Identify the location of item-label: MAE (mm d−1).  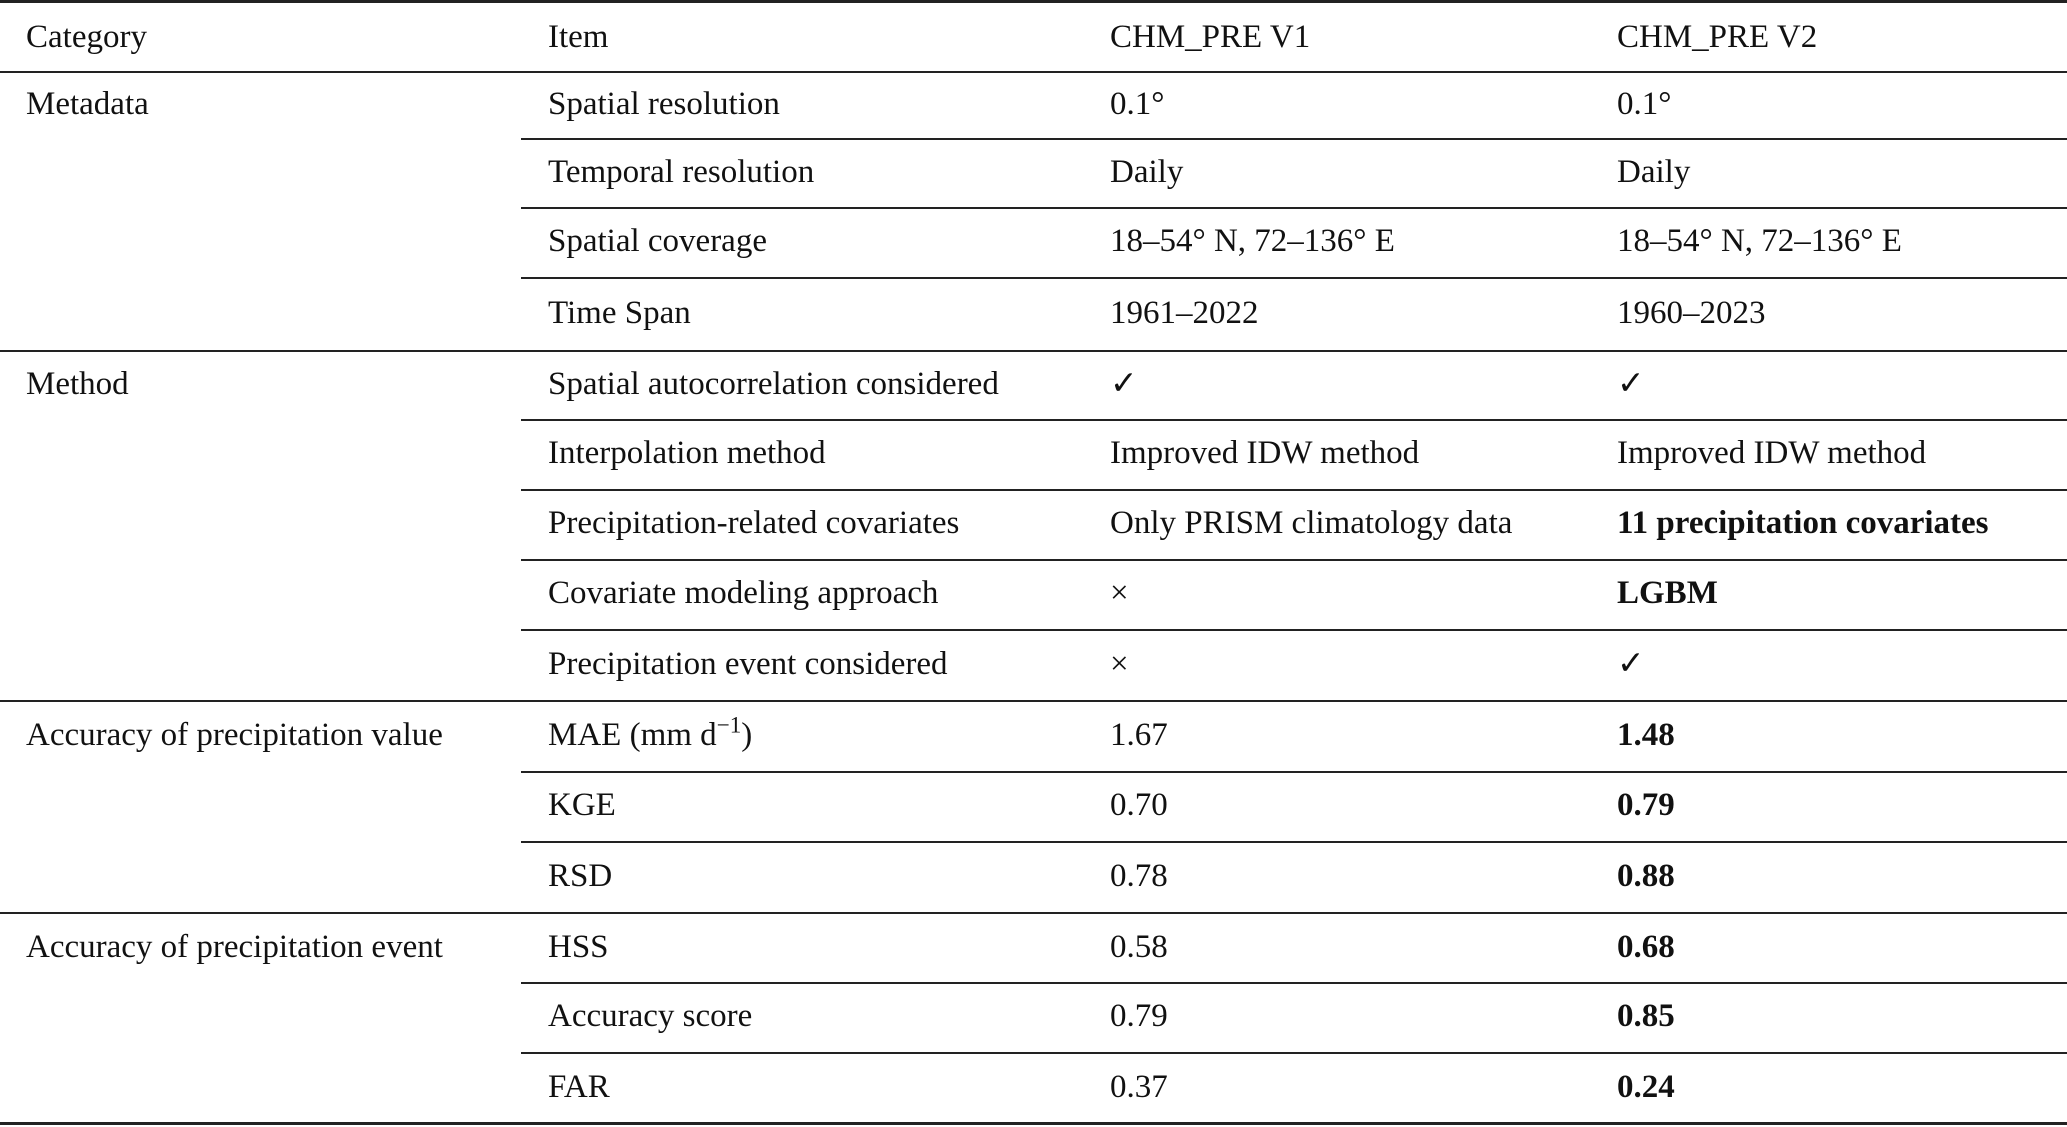
(650, 733).